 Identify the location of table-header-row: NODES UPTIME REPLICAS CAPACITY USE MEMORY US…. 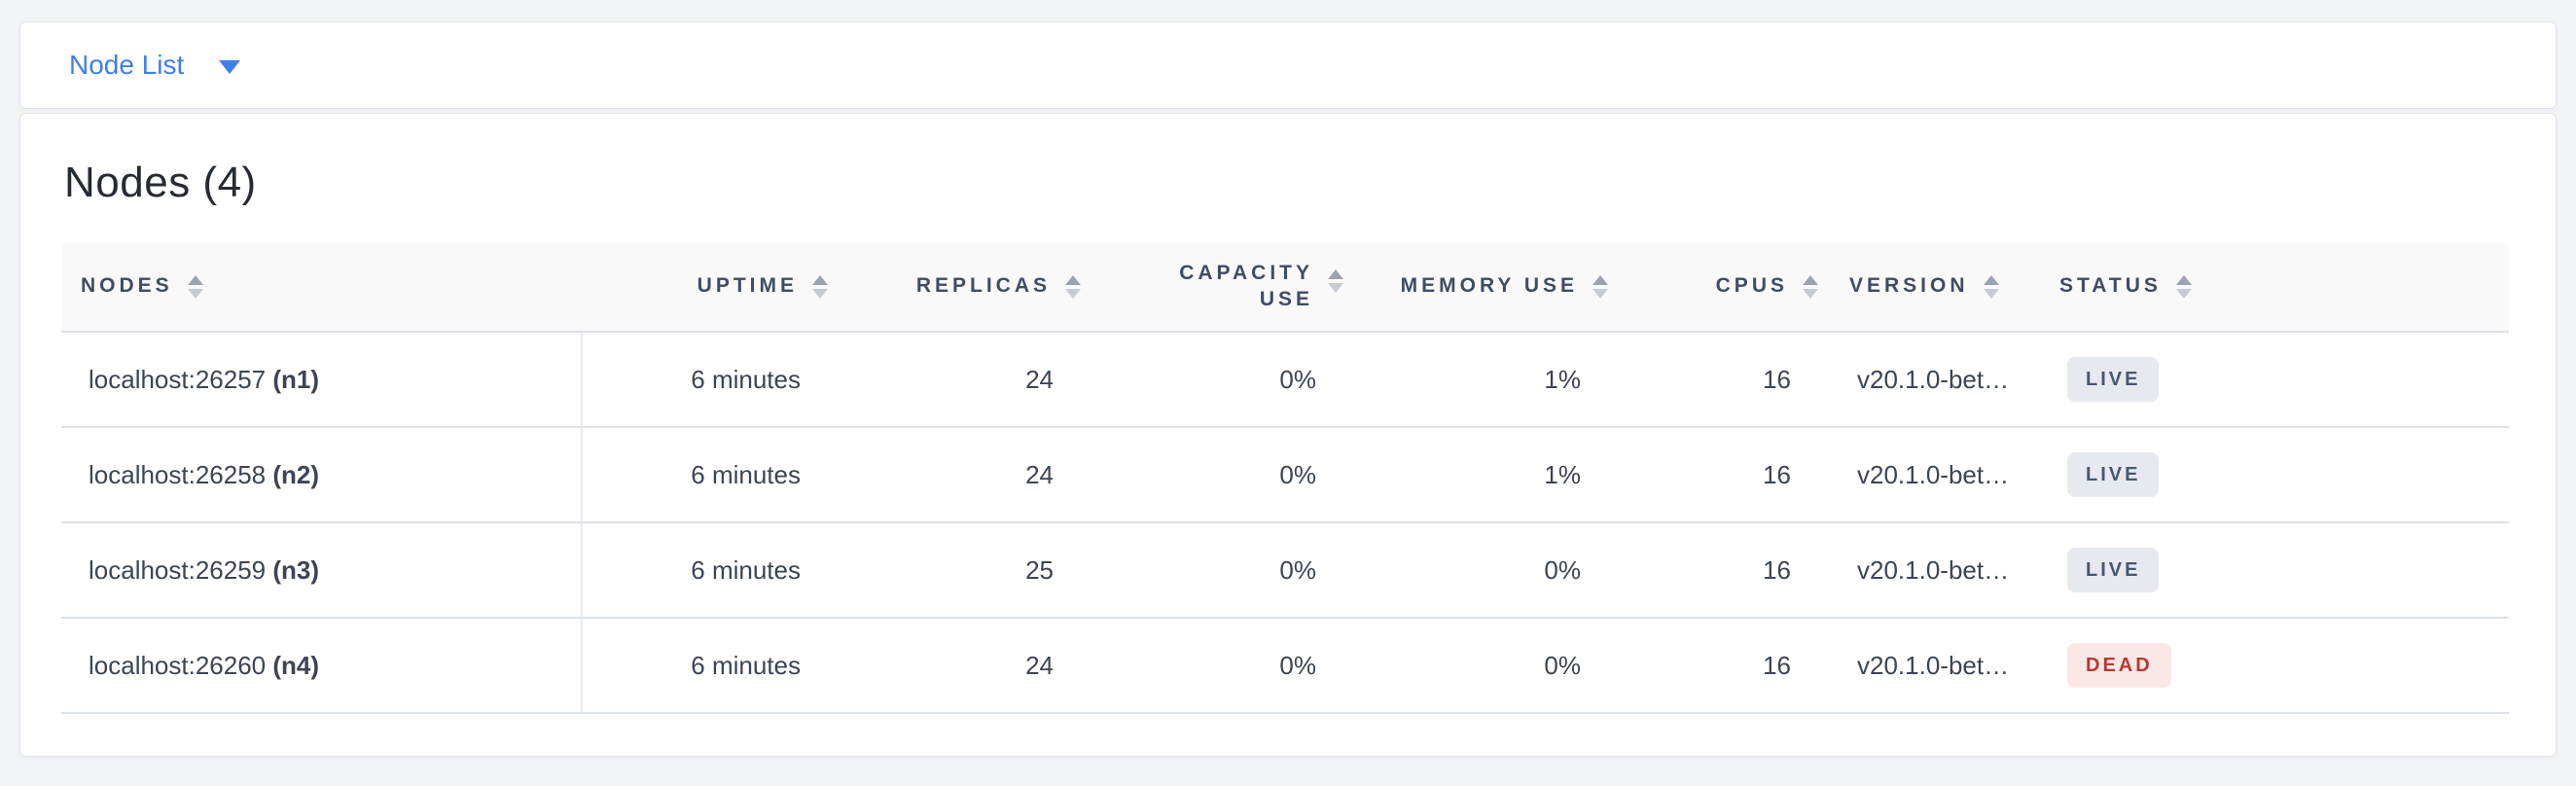
(1285, 287).